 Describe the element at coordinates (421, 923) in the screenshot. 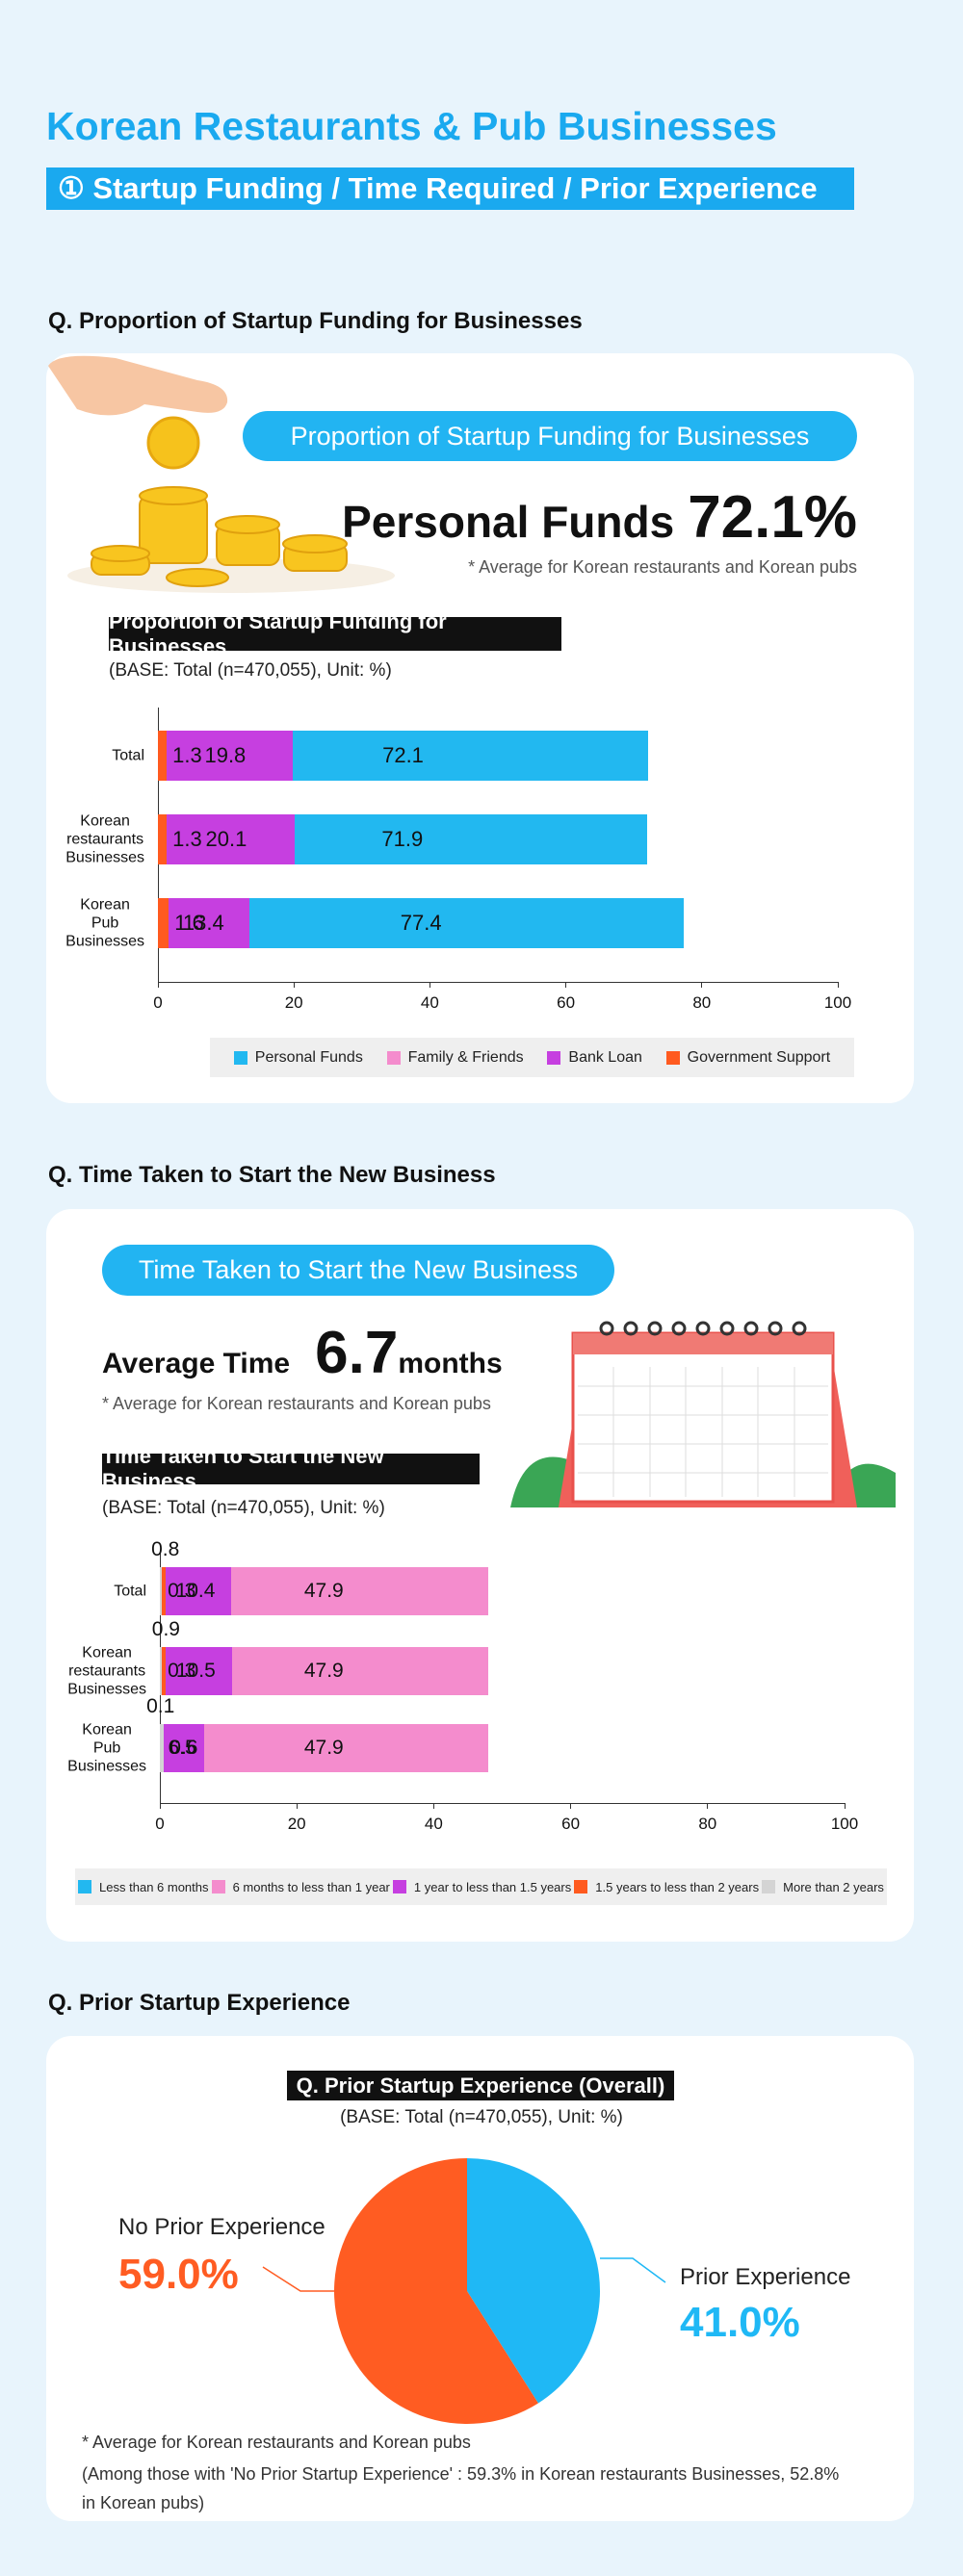

I see `value-label: 77.4` at that location.